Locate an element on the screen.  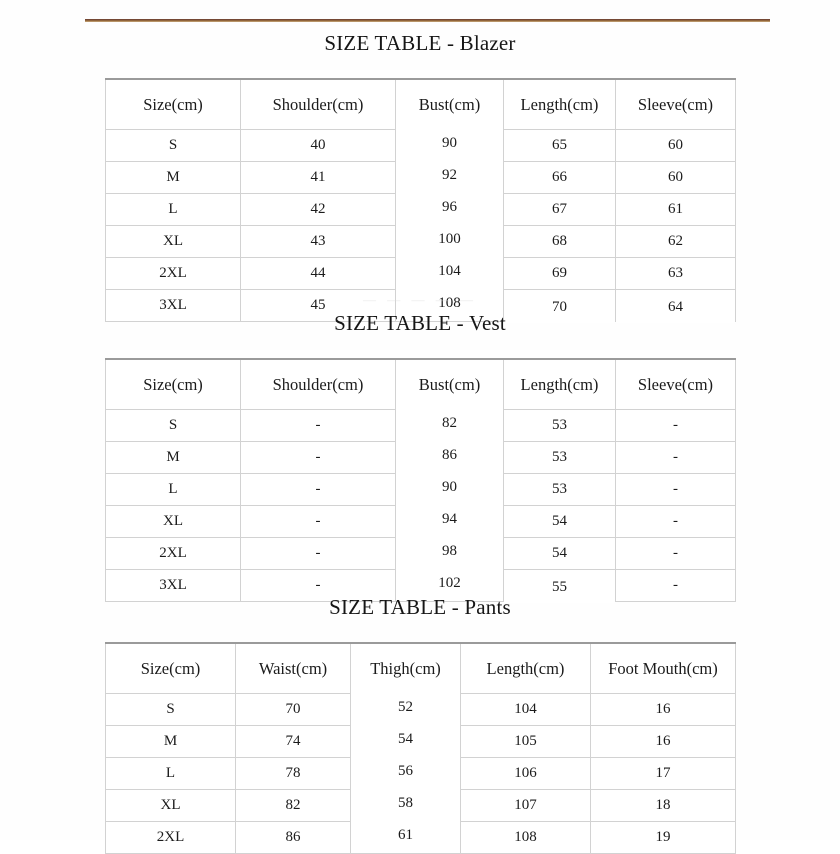
table-row: 3XL 45 108 70 64 is located at coordinates (420, 305).